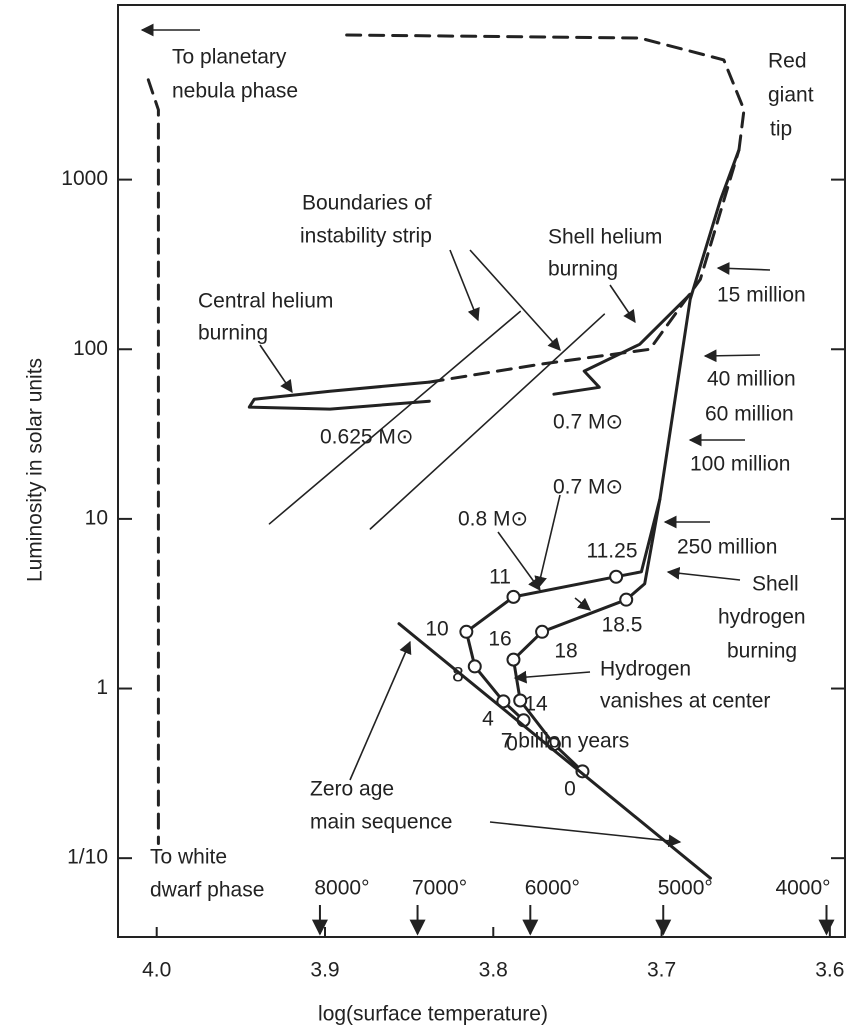 This screenshot has height=1033, width=867. What do you see at coordinates (188, 857) in the screenshot?
I see `annotation: To white` at bounding box center [188, 857].